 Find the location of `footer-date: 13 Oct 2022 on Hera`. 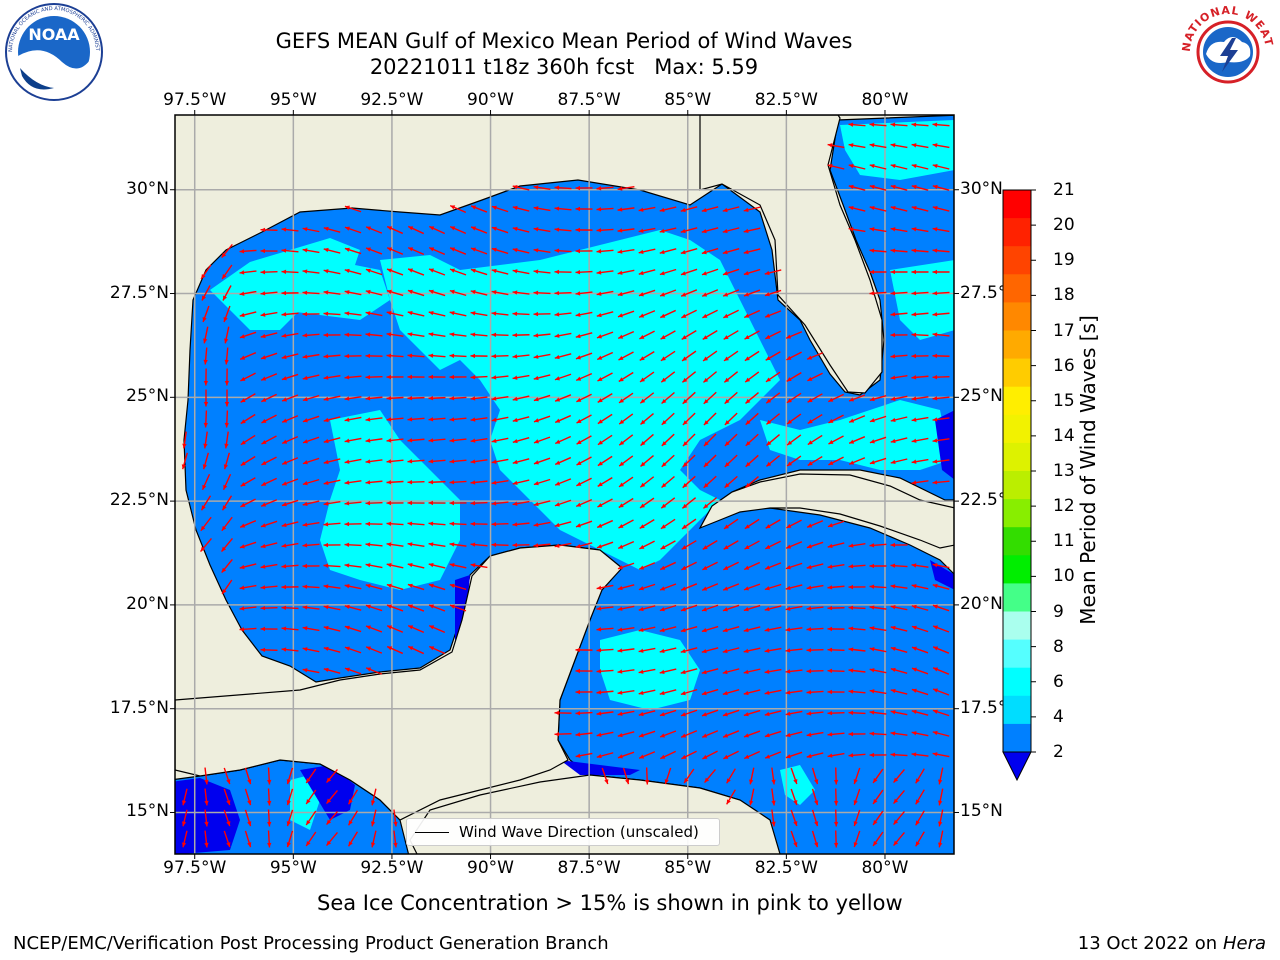

footer-date: 13 Oct 2022 on Hera is located at coordinates (1172, 944).